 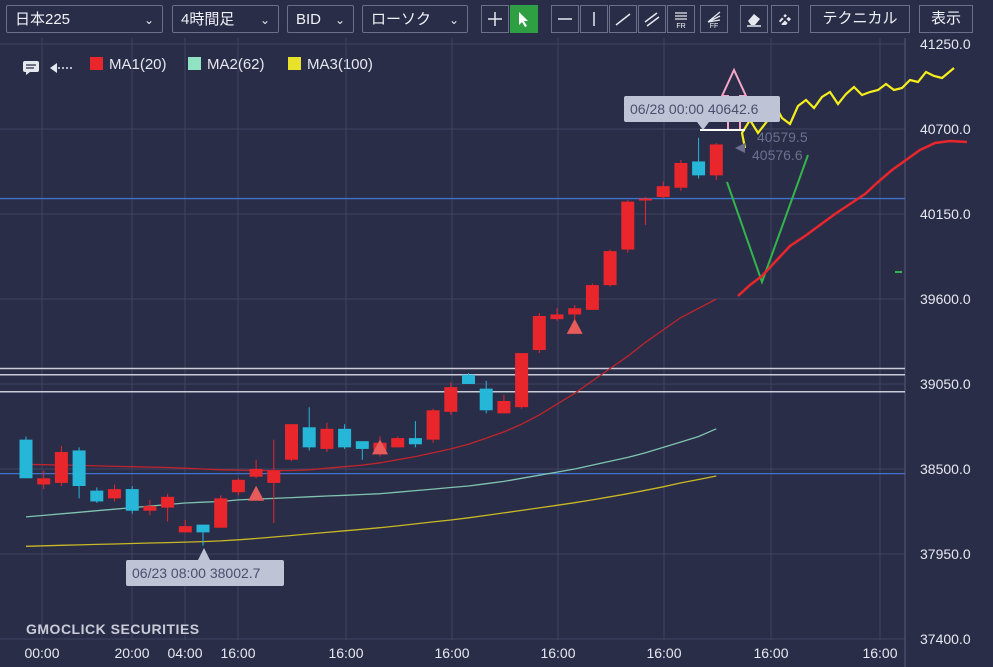 I want to click on trend-line-icon, so click(x=623, y=19).